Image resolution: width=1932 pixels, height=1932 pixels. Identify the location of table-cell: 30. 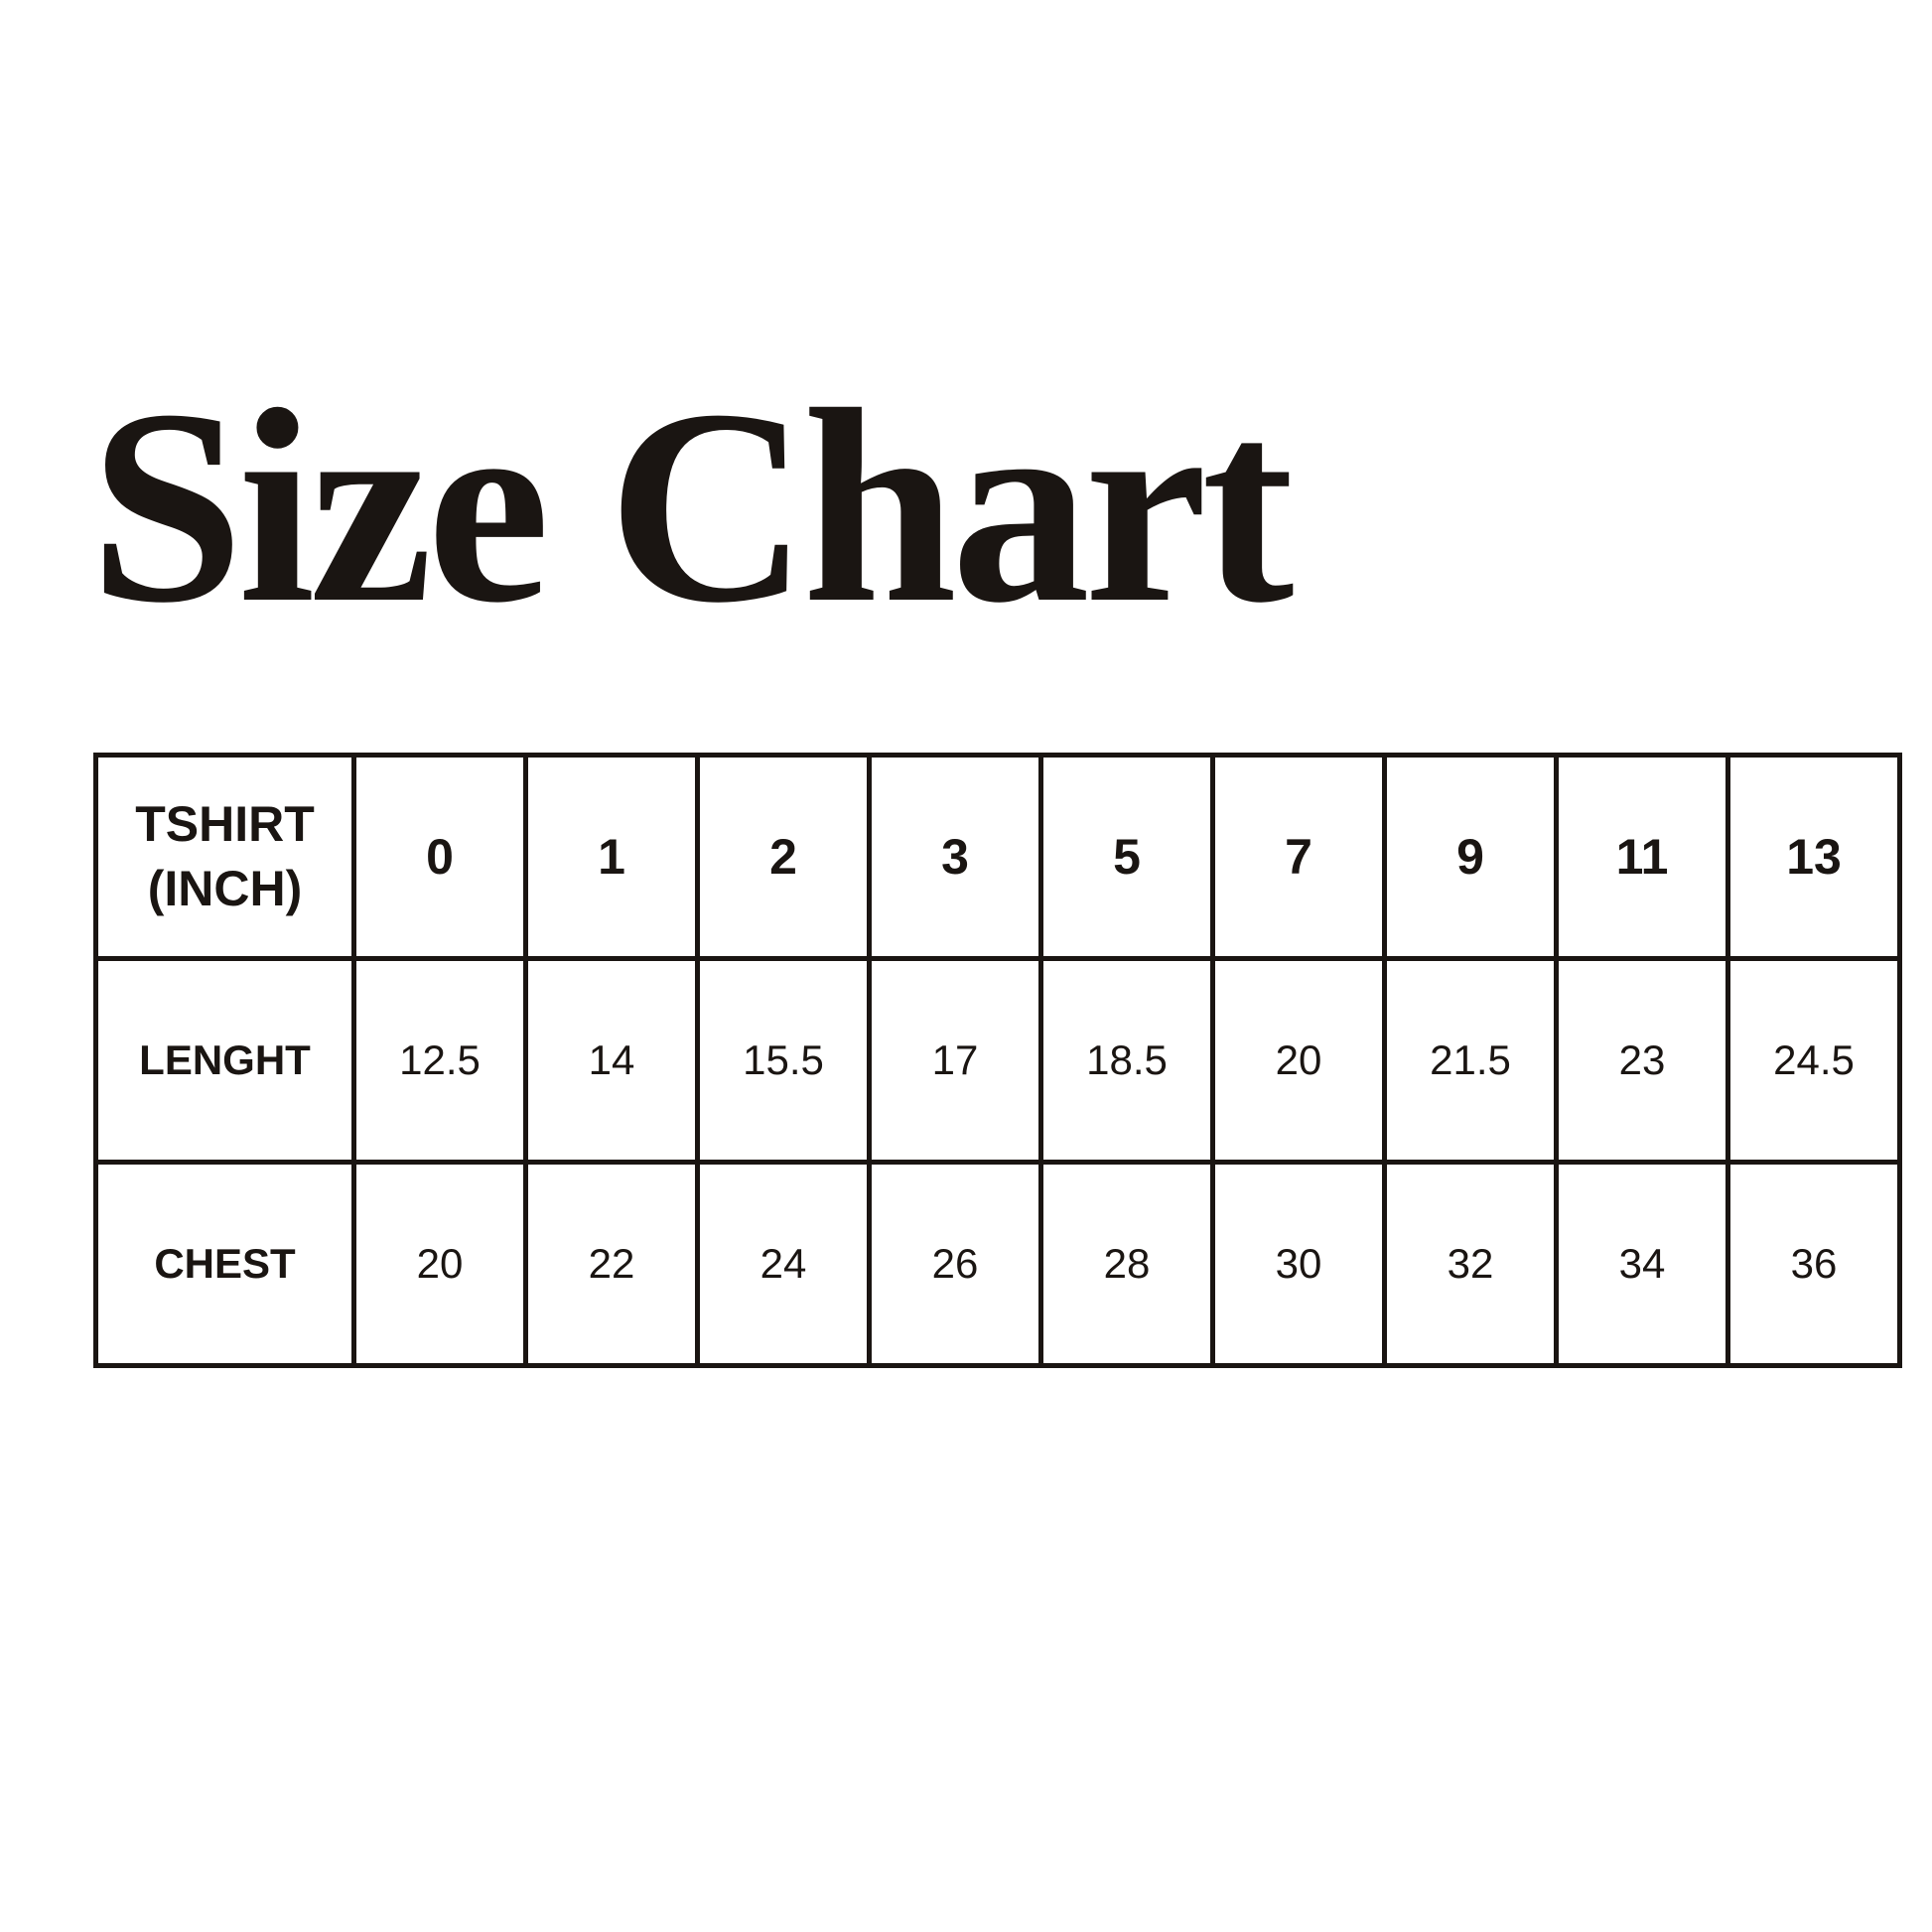
(1298, 1264).